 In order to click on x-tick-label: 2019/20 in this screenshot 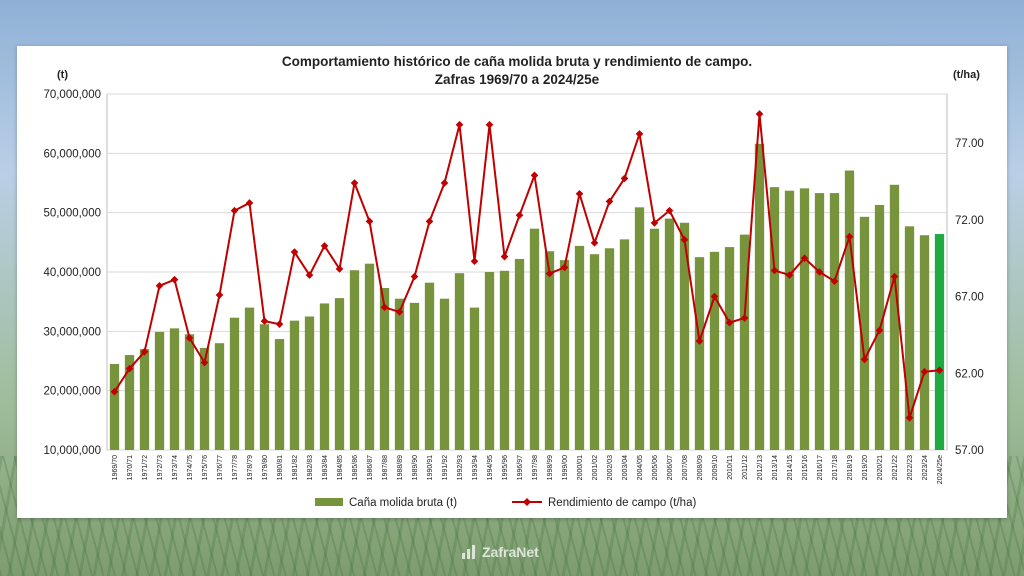, I will do `click(865, 467)`.